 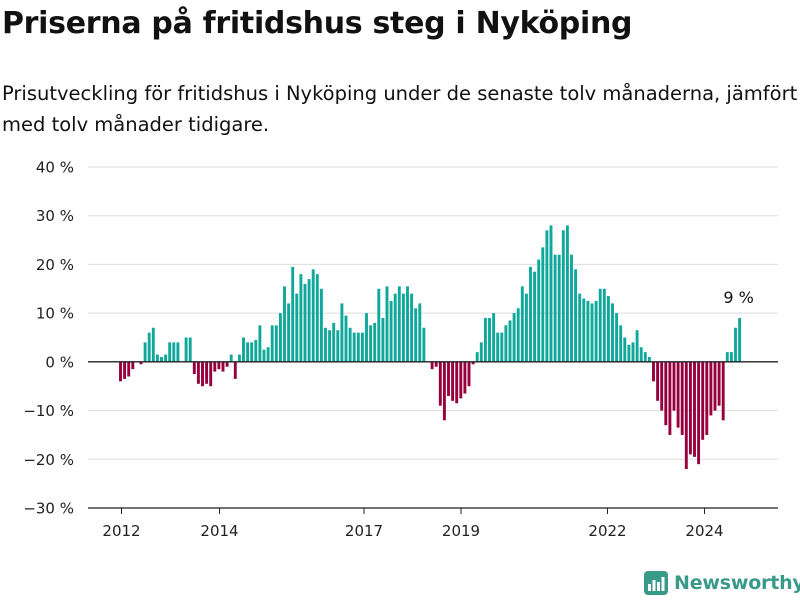 What do you see at coordinates (364, 531) in the screenshot?
I see `x-tick-label: 2017` at bounding box center [364, 531].